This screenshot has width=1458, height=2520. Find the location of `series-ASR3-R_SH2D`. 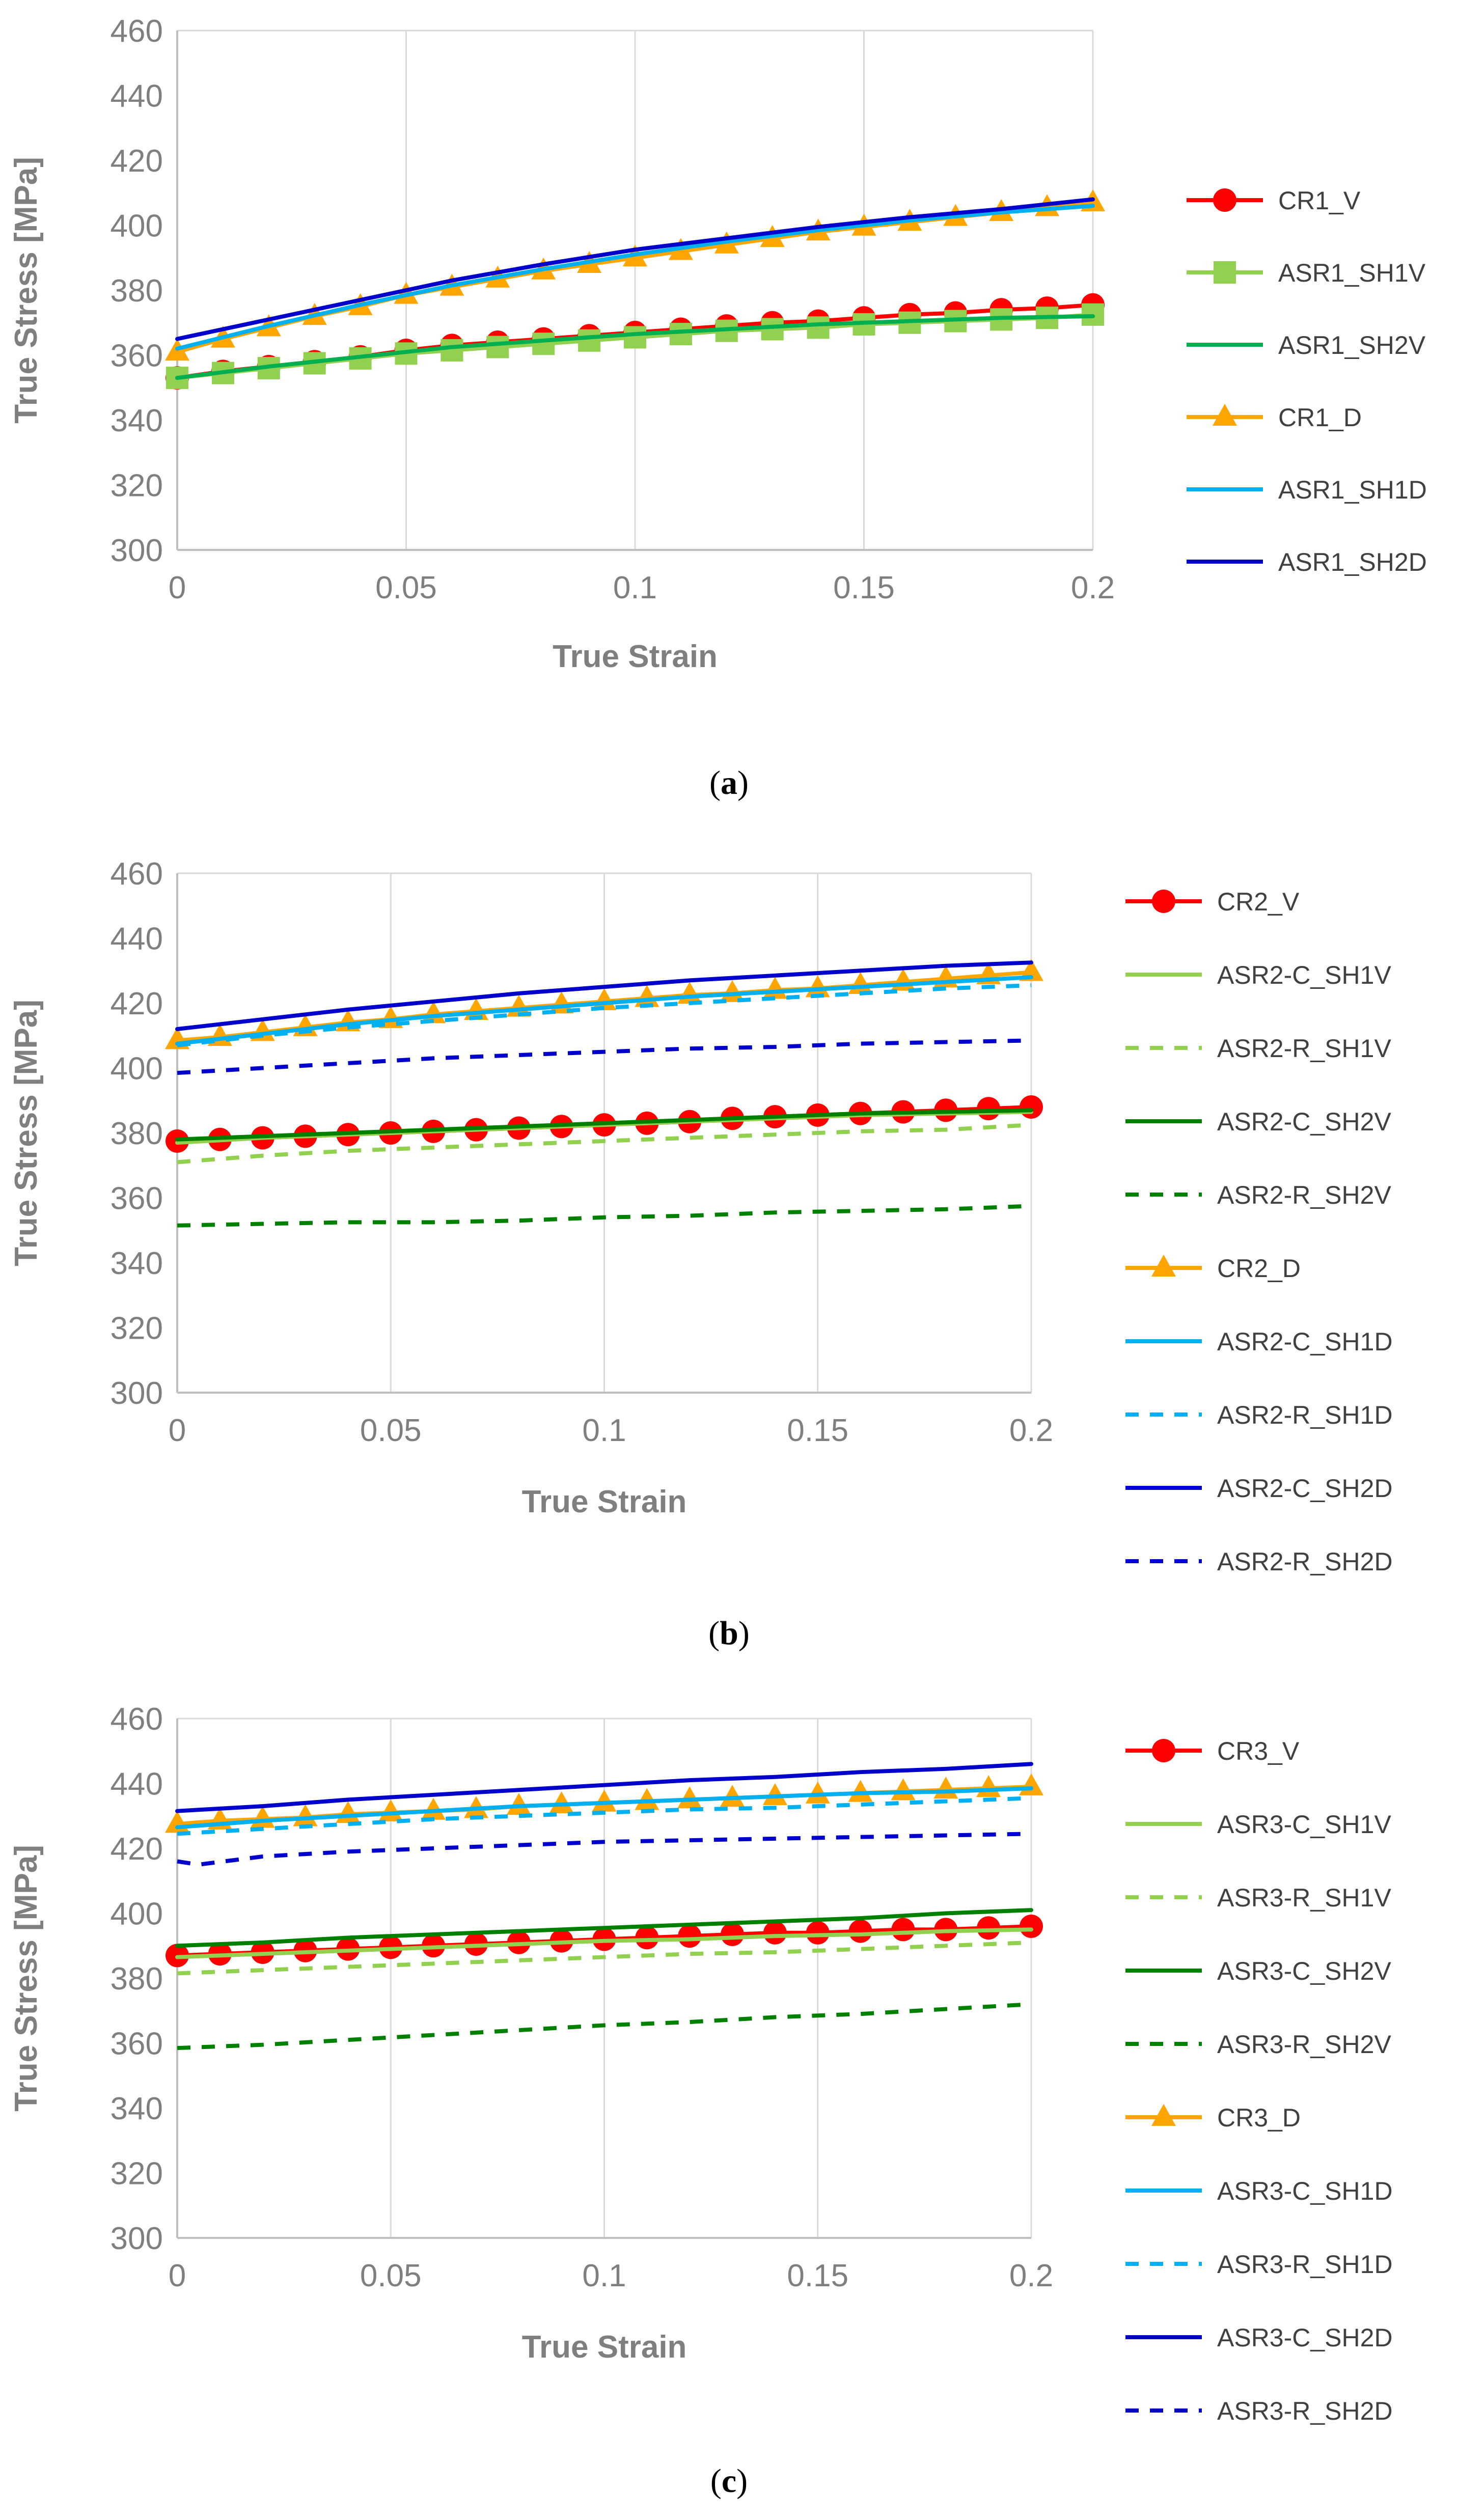

series-ASR3-R_SH2D is located at coordinates (604, 1849).